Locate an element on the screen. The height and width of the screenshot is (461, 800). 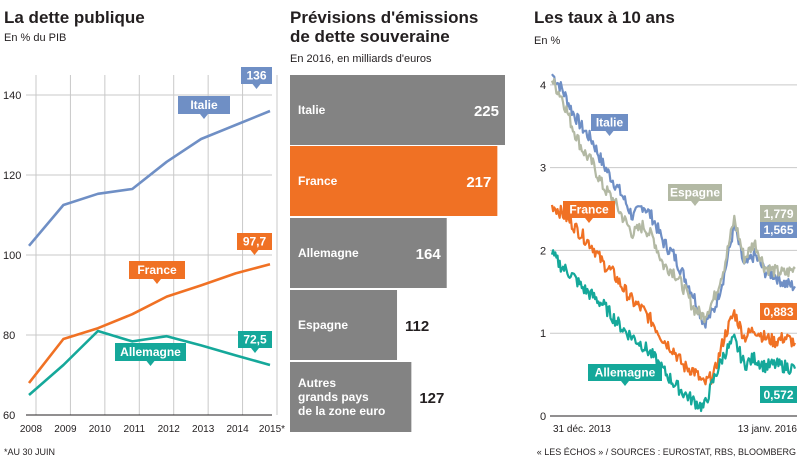
bar-value-autres: 127 is located at coordinates (431, 398).